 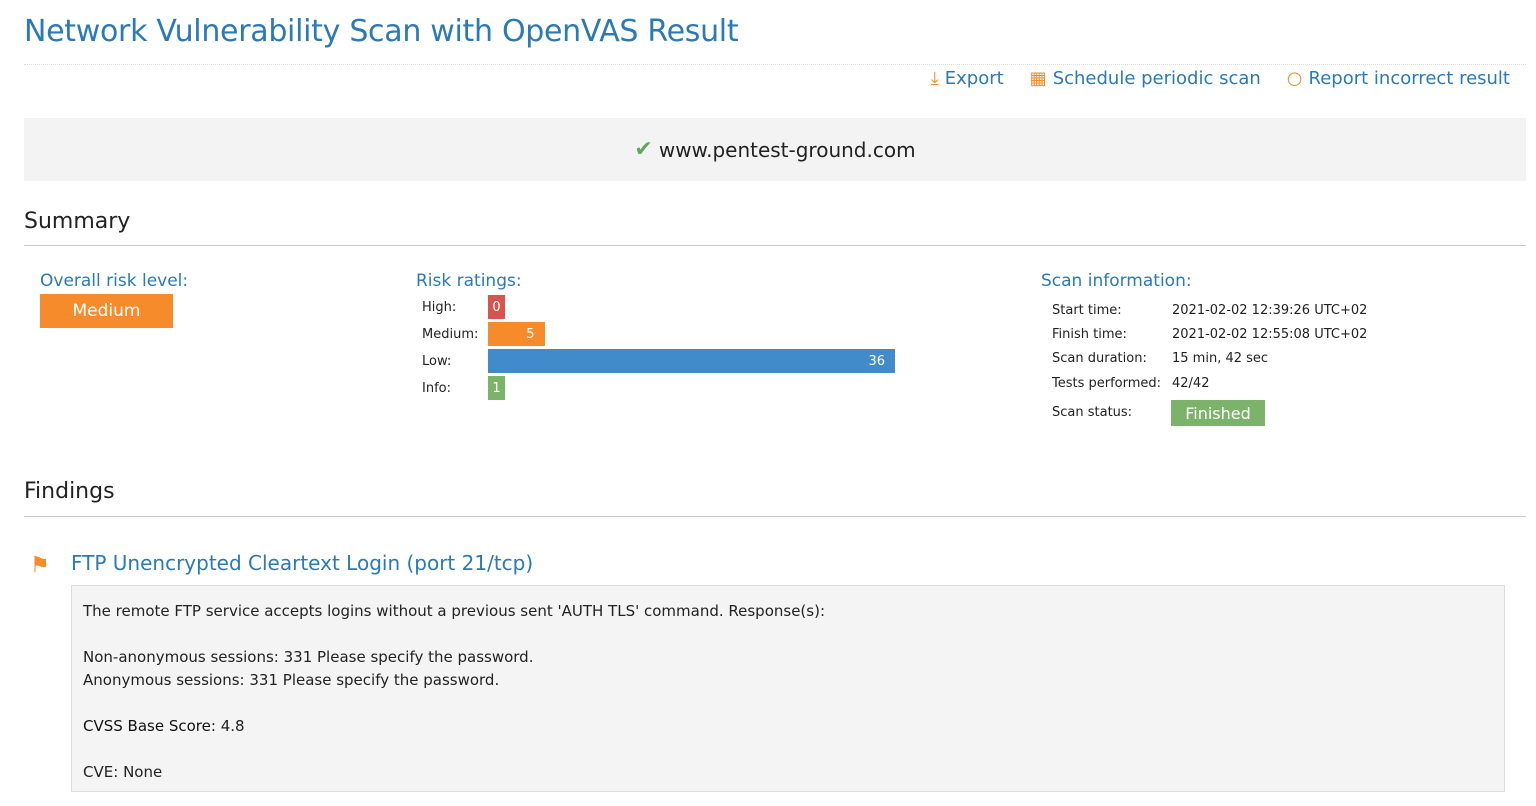 What do you see at coordinates (1294, 78) in the screenshot?
I see `comment-icon: ○` at bounding box center [1294, 78].